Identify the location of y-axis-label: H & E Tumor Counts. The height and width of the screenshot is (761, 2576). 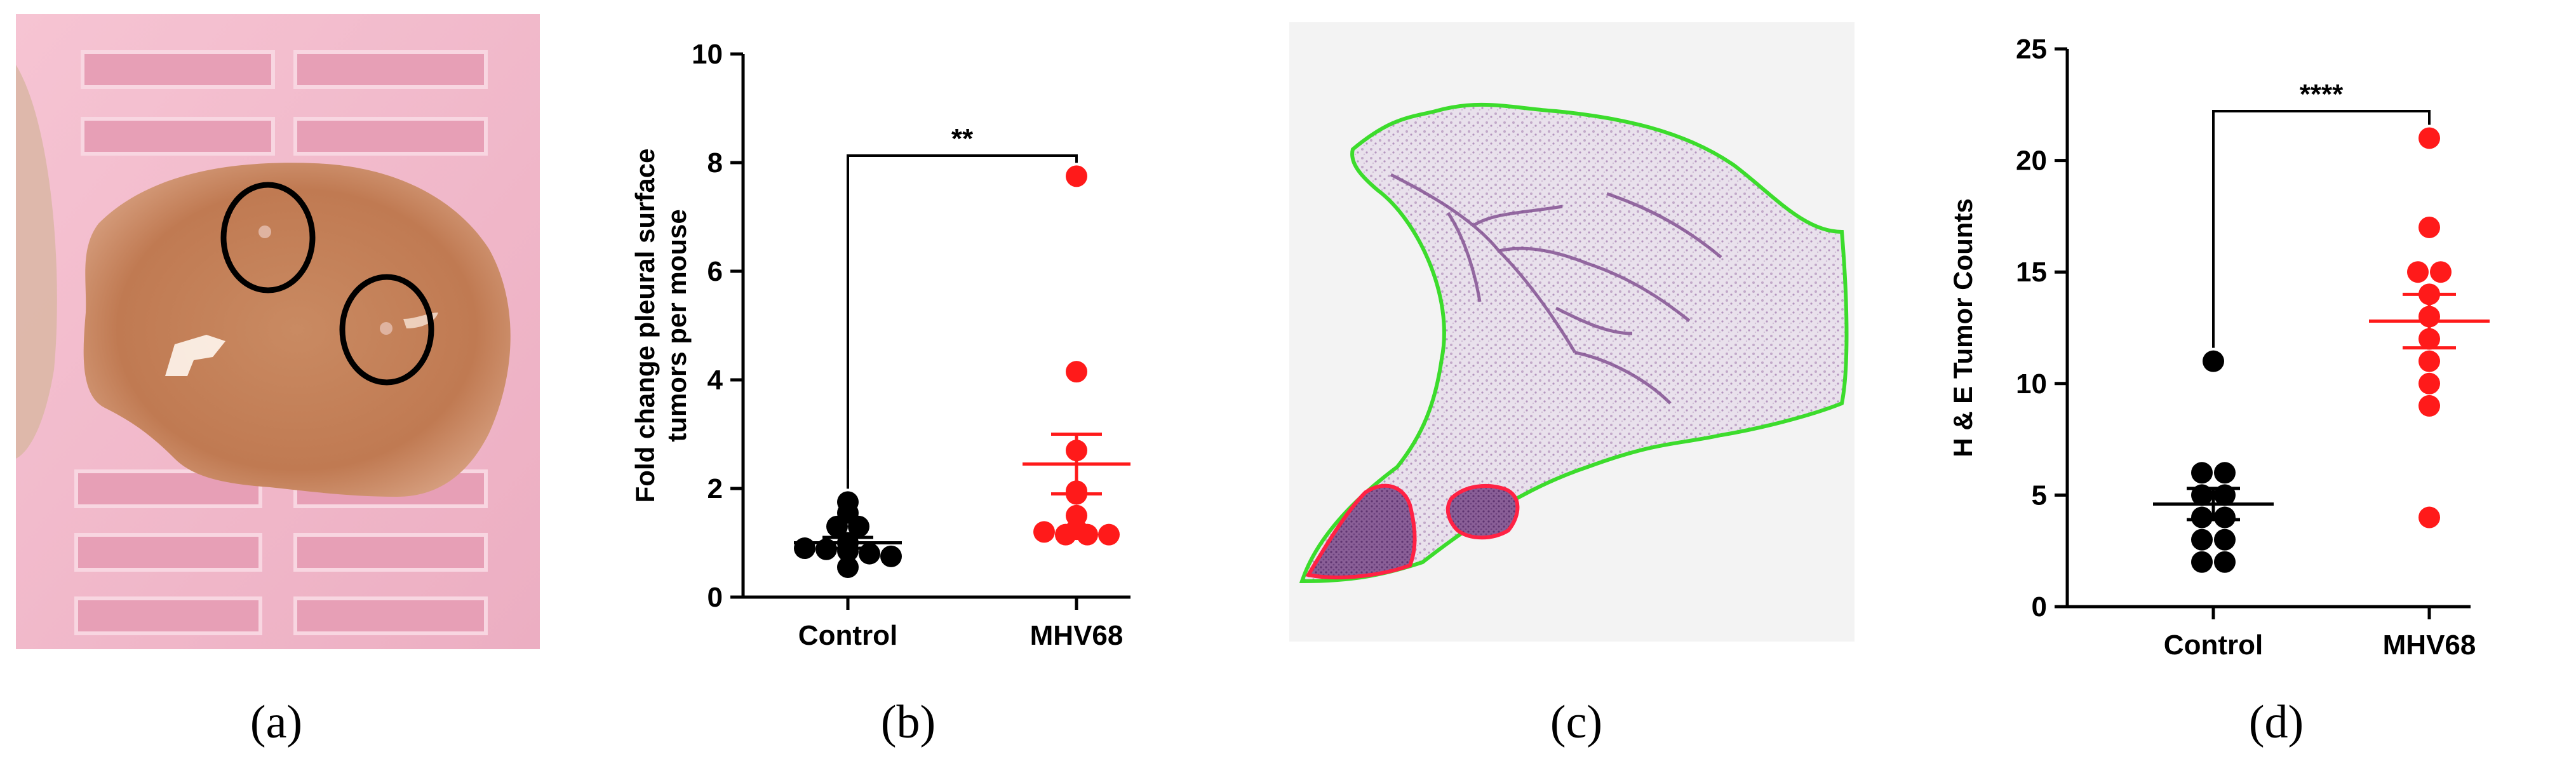
(1963, 327).